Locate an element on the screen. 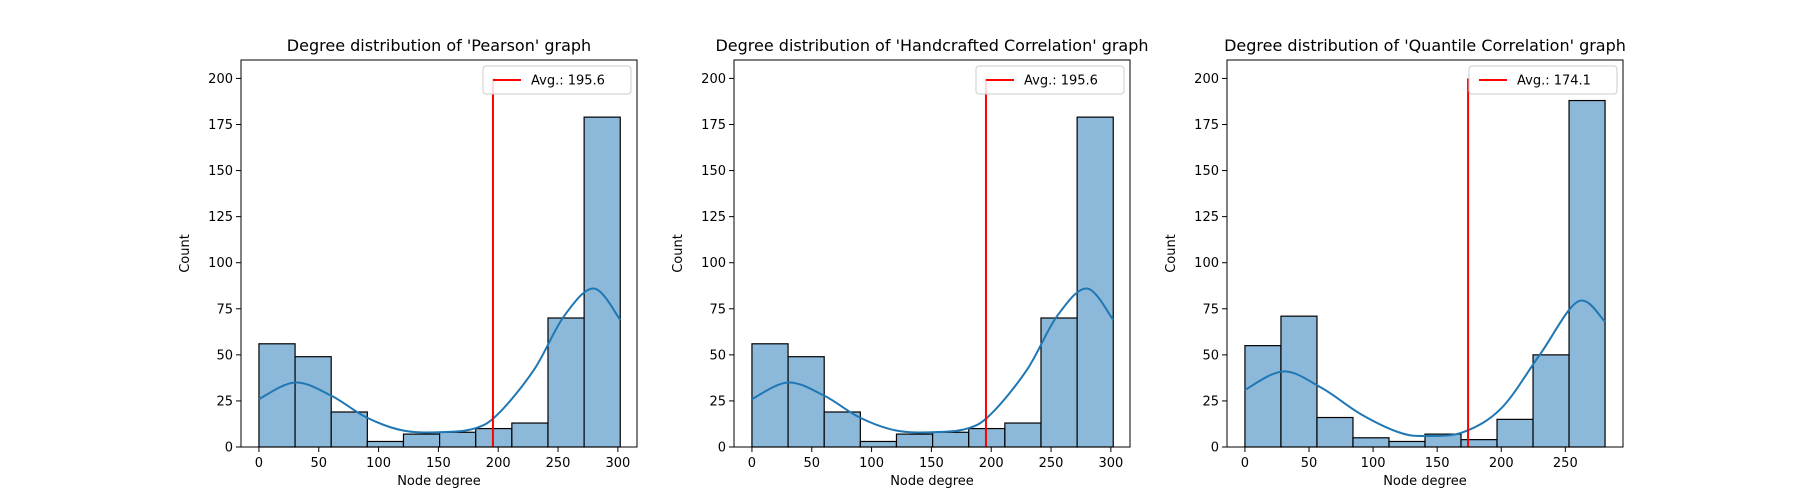 This screenshot has height=504, width=1800. legend: Avg.: 174.1 is located at coordinates (1543, 80).